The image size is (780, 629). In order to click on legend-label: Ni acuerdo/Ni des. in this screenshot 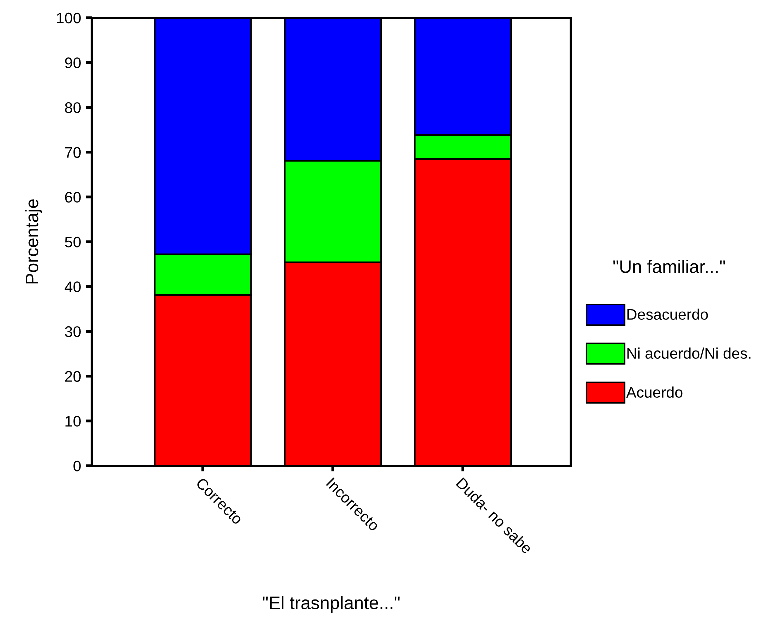, I will do `click(689, 354)`.